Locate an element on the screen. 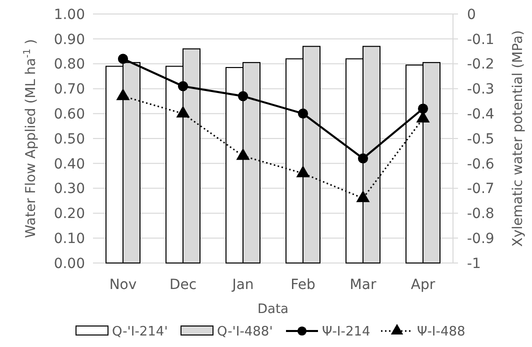 The width and height of the screenshot is (532, 347). y-tick-label: 0.20 is located at coordinates (69, 214).